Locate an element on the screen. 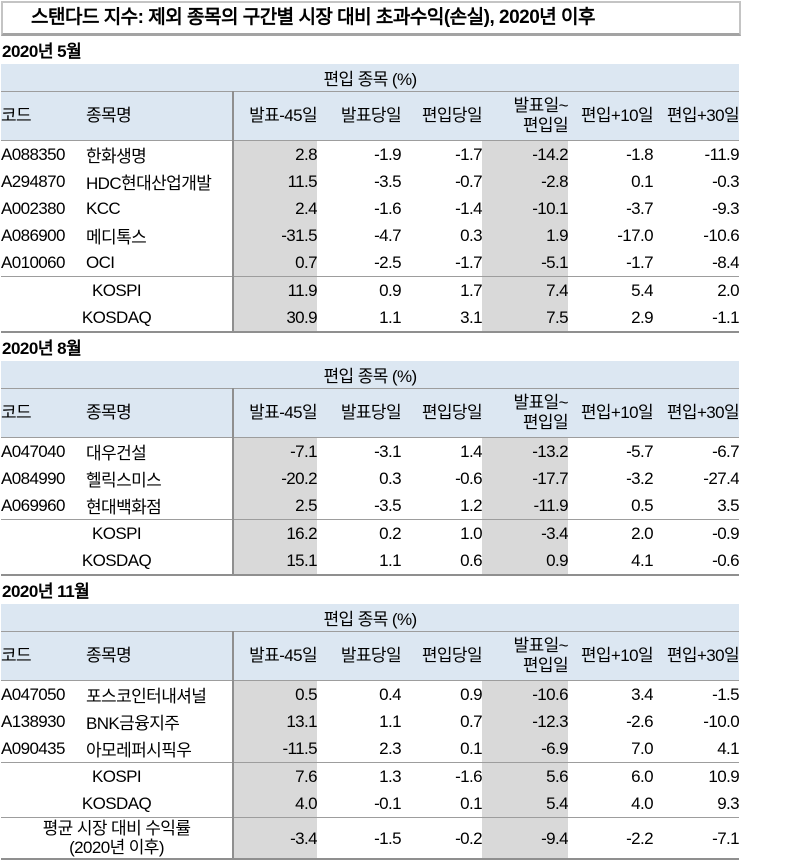 The image size is (785, 860). value-cell: 7.5 is located at coordinates (525, 318).